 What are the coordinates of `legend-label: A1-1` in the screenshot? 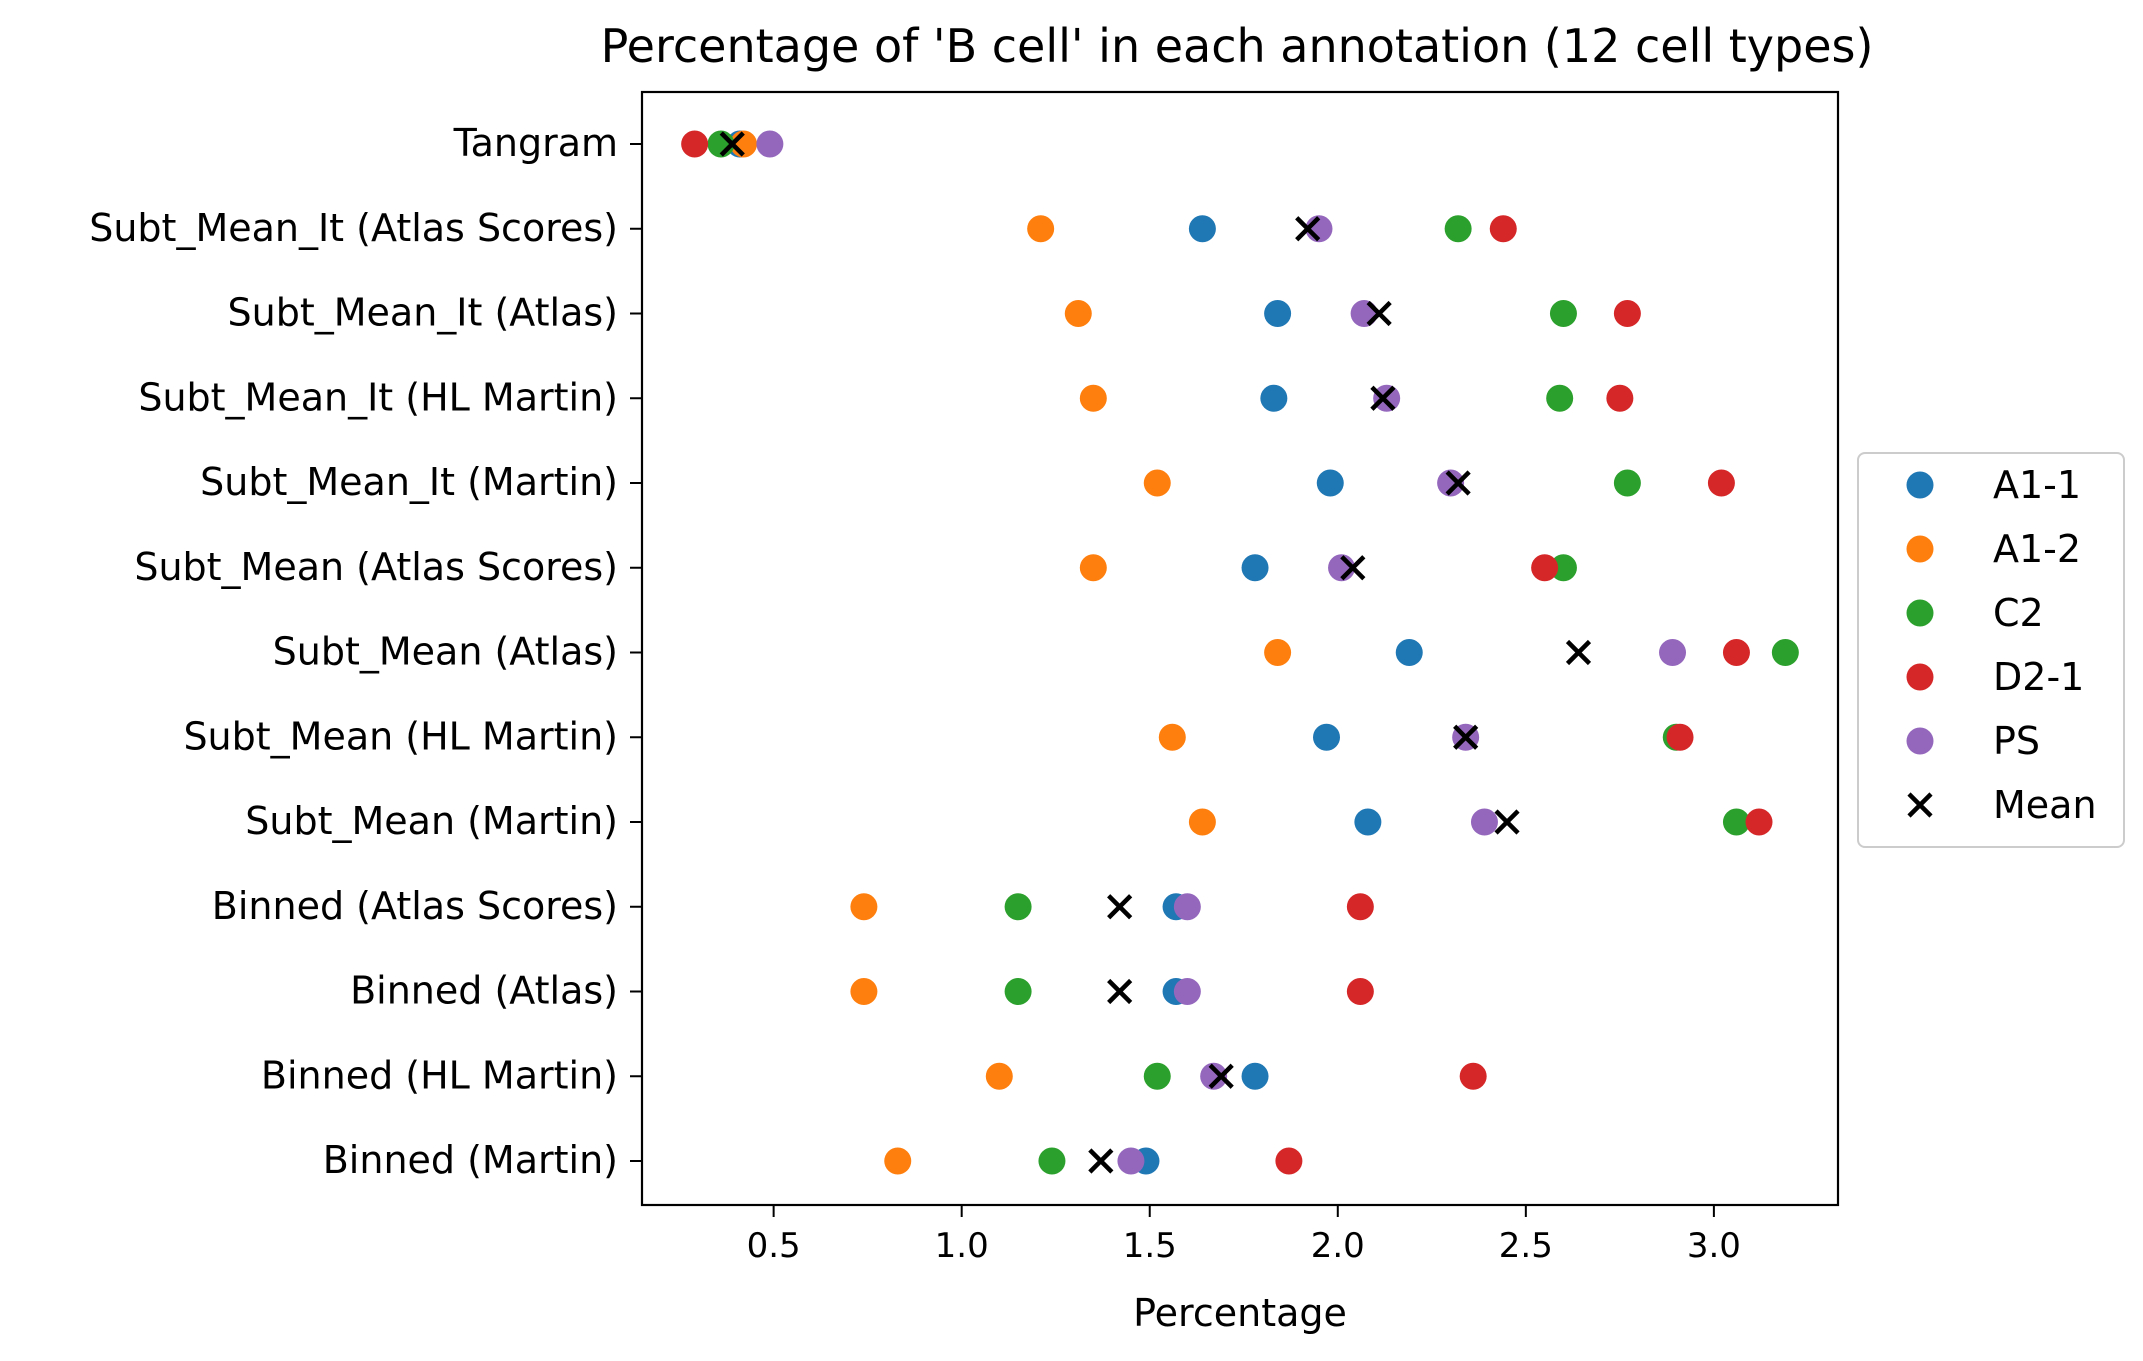 It's located at (2037, 485).